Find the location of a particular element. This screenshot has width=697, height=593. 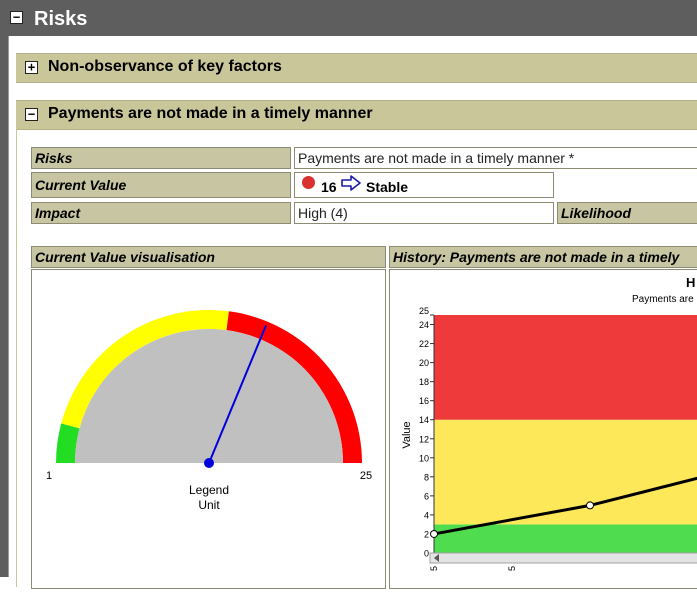

risks-title-bar: − Risks is located at coordinates (348, 18).